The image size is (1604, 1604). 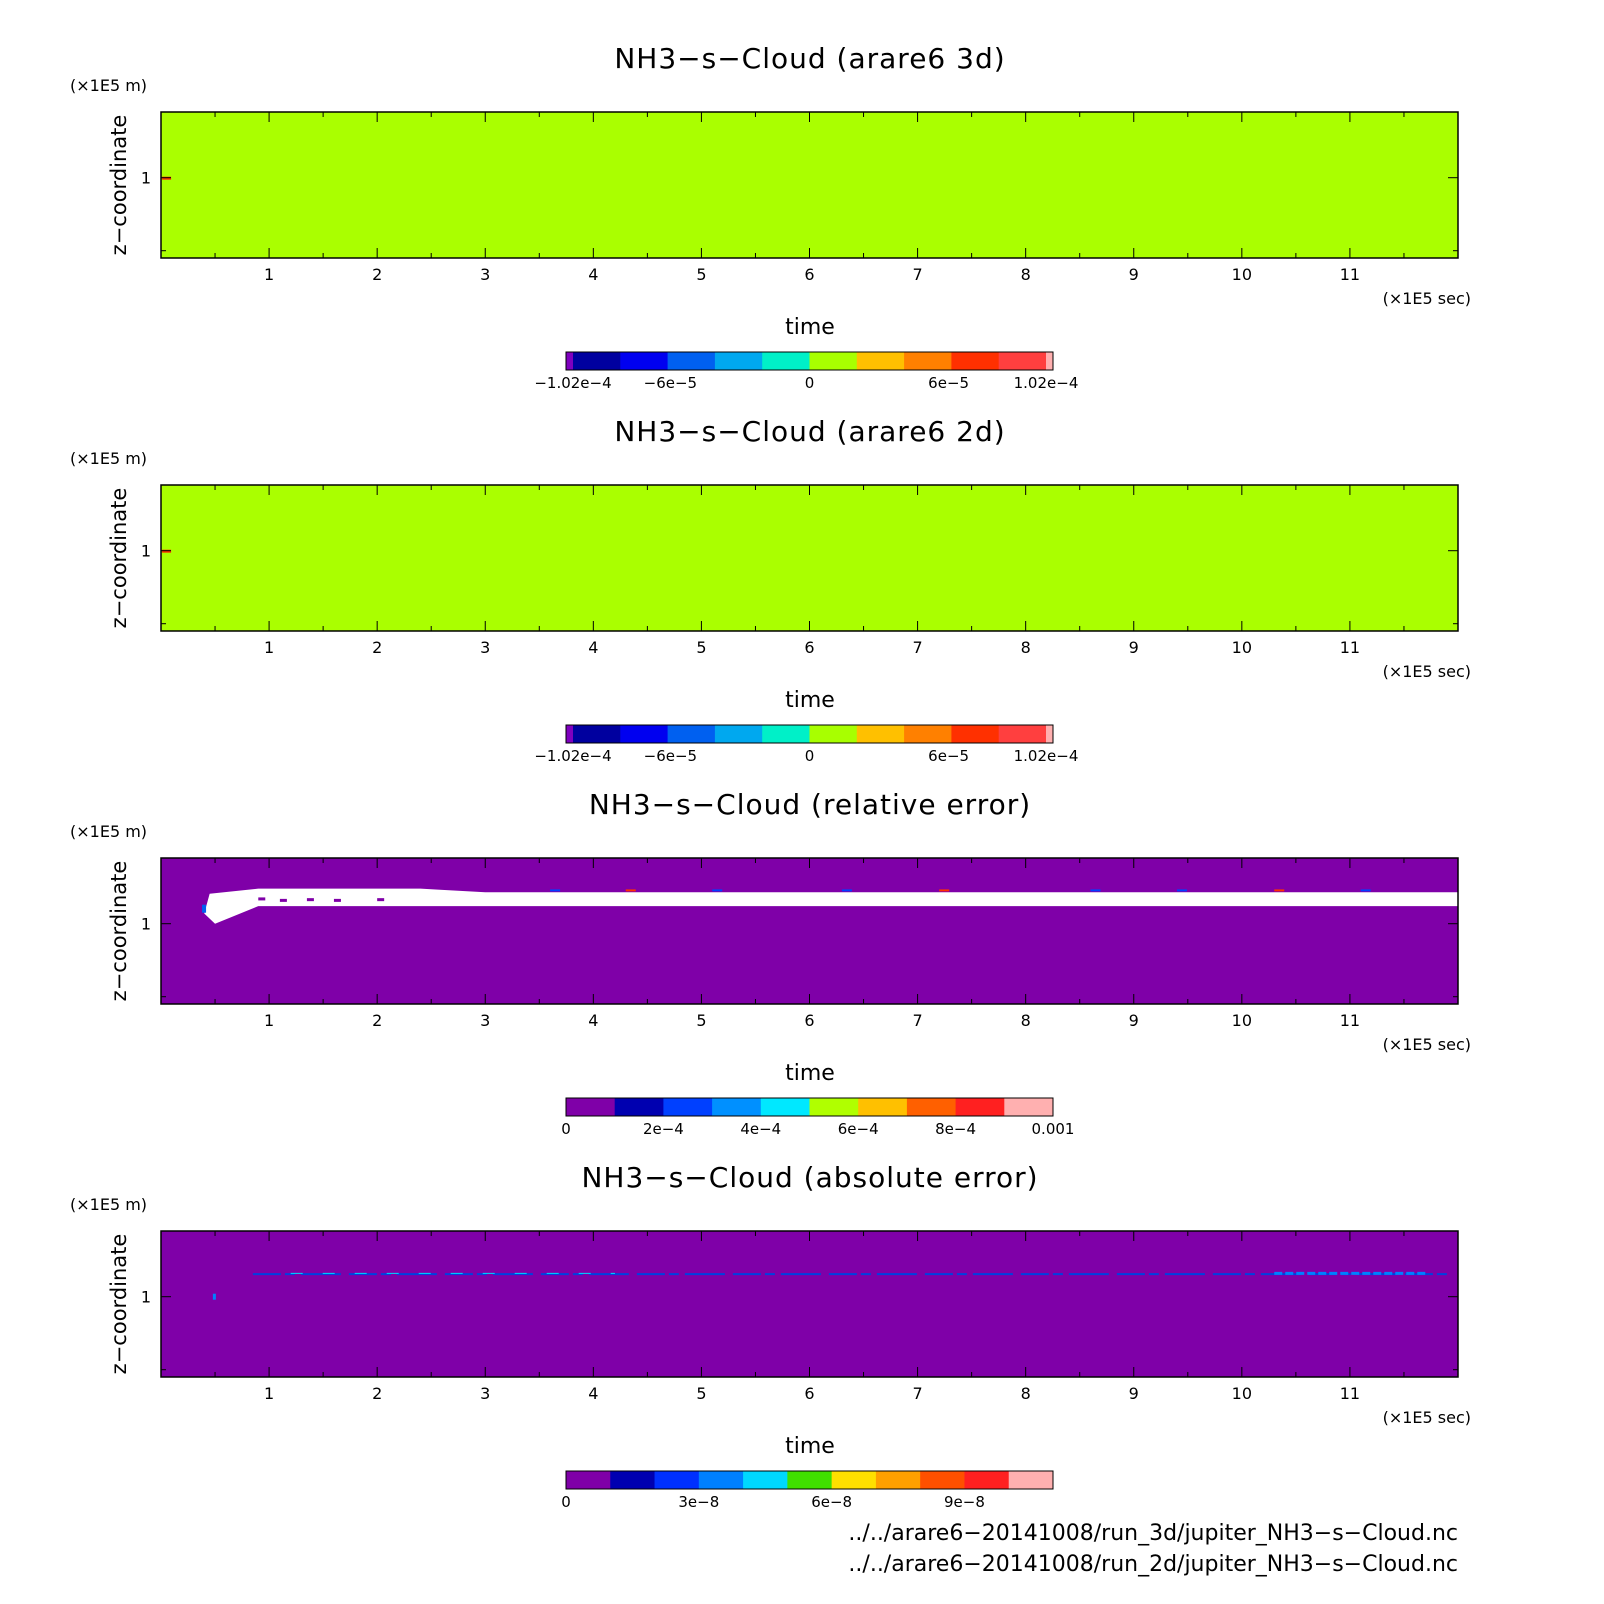 What do you see at coordinates (809, 1393) in the screenshot?
I see `x-tick-label: 6` at bounding box center [809, 1393].